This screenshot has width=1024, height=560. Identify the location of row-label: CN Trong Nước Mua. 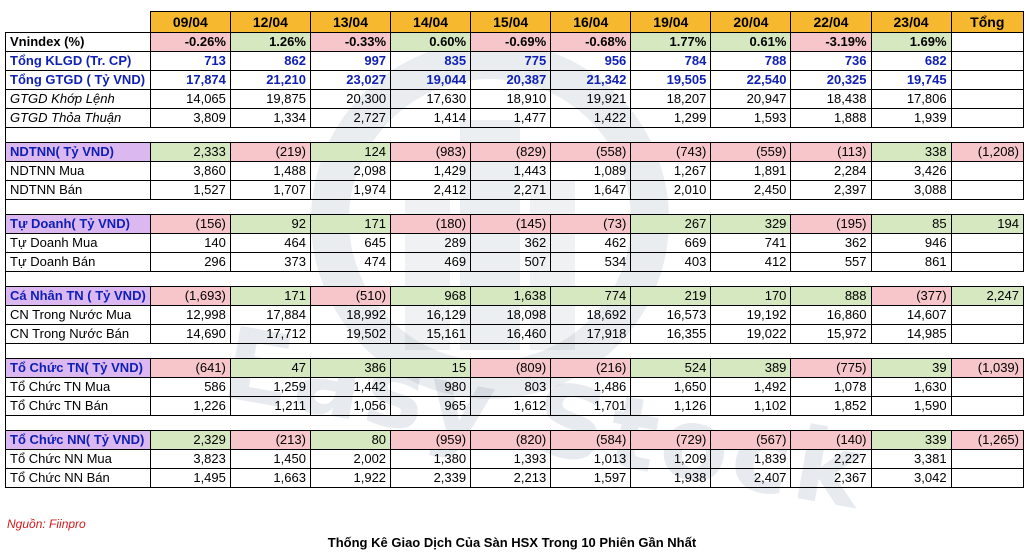
(78, 315).